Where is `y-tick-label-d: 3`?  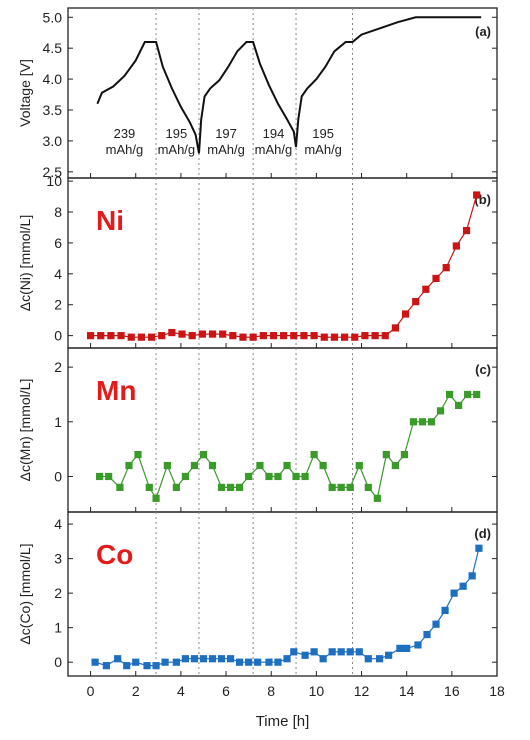 y-tick-label-d: 3 is located at coordinates (58, 559).